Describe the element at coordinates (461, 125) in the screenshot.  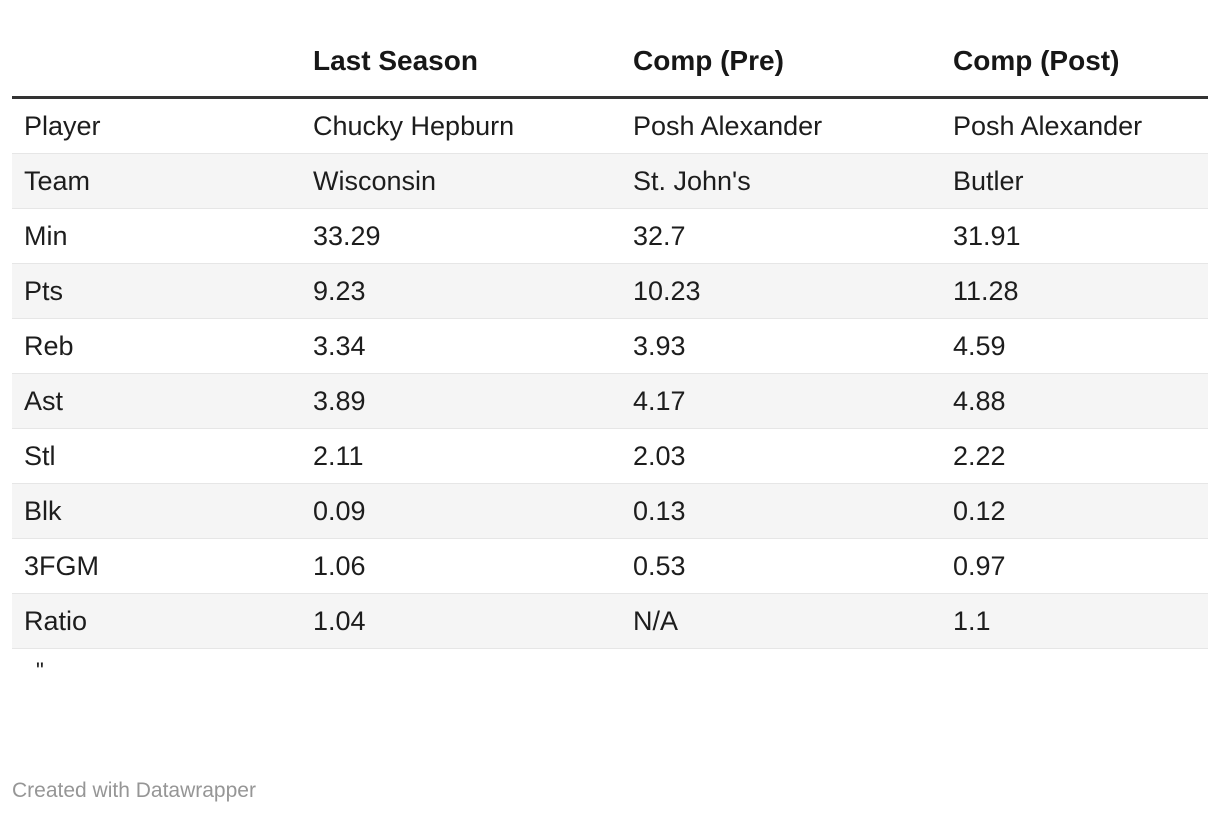
I see `cell-last-season: Chucky Hepburn` at that location.